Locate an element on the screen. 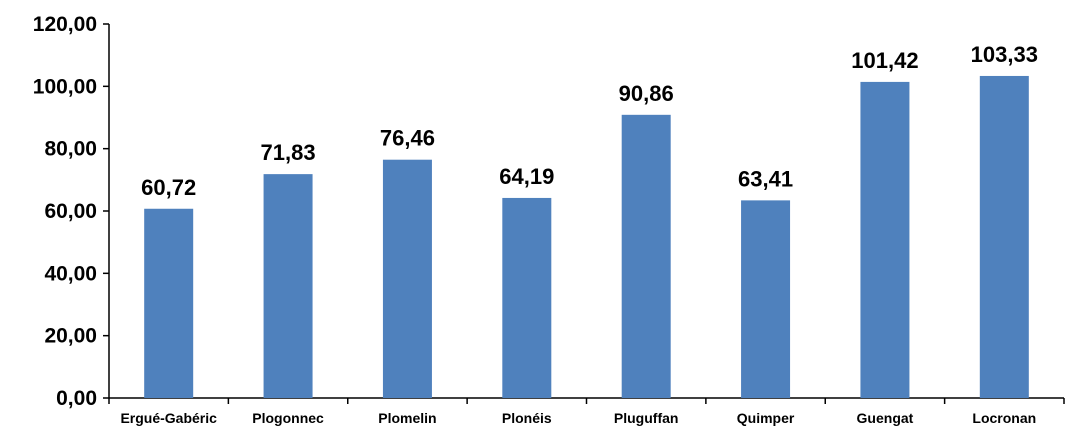 The height and width of the screenshot is (434, 1069). y-tick-label: 120,00 is located at coordinates (65, 24).